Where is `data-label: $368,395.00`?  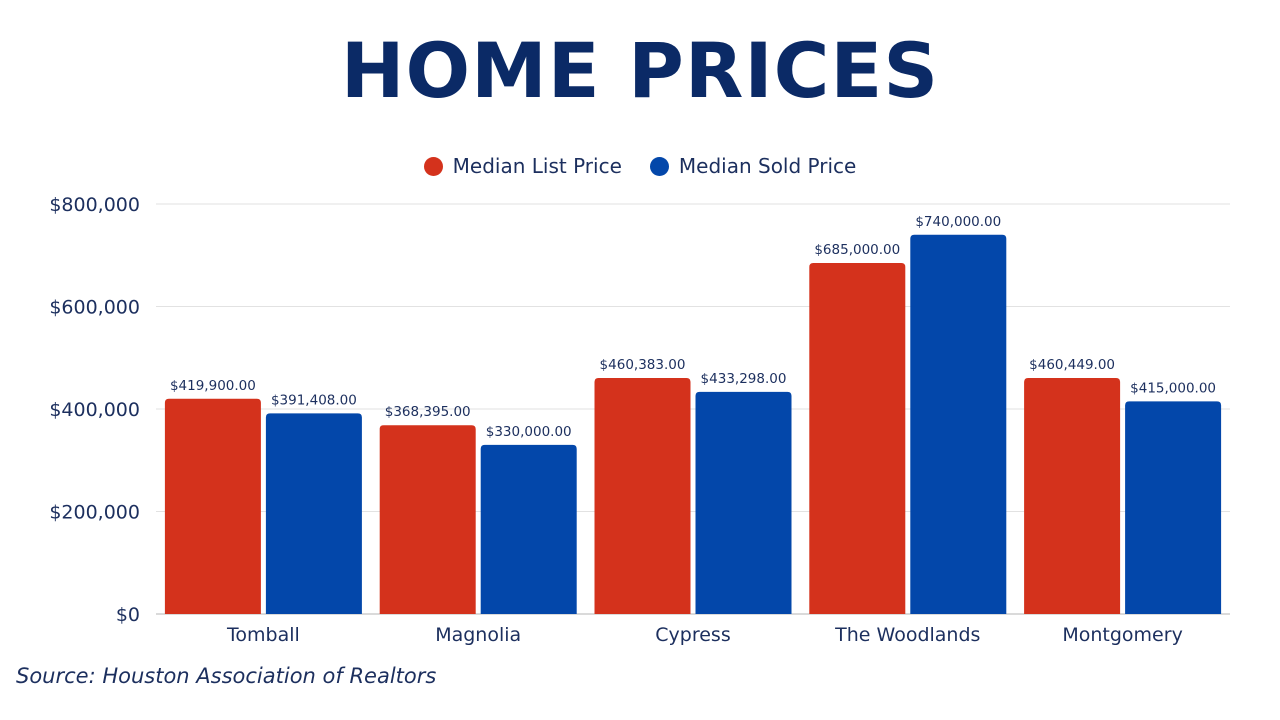 data-label: $368,395.00 is located at coordinates (428, 412).